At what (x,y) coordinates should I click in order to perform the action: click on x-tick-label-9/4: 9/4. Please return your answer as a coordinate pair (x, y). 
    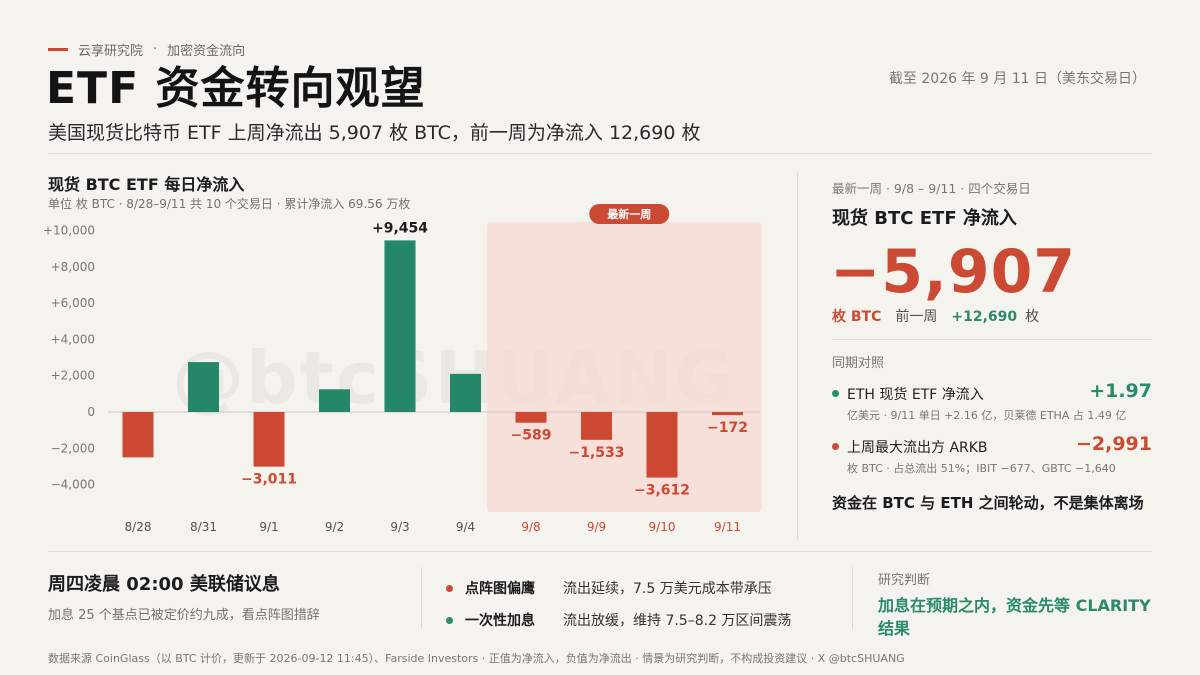
    Looking at the image, I should click on (465, 527).